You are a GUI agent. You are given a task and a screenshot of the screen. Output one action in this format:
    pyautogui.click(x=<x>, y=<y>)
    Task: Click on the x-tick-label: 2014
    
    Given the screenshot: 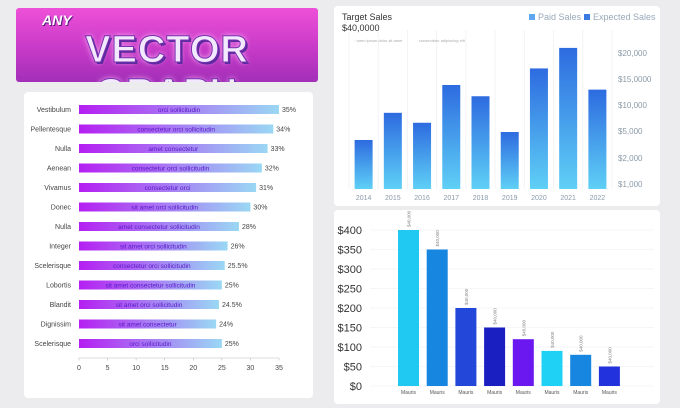 What is the action you would take?
    pyautogui.click(x=364, y=198)
    